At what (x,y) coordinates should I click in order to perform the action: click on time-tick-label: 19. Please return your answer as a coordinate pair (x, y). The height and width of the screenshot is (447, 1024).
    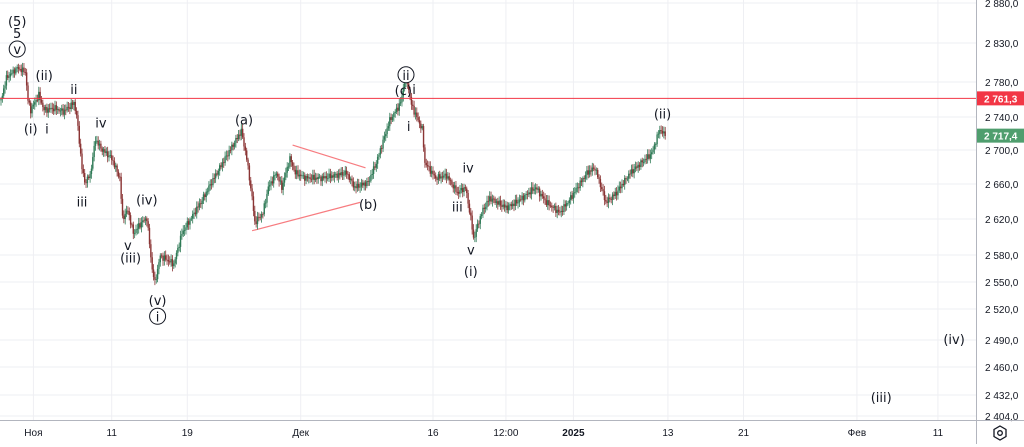
    Looking at the image, I should click on (188, 433).